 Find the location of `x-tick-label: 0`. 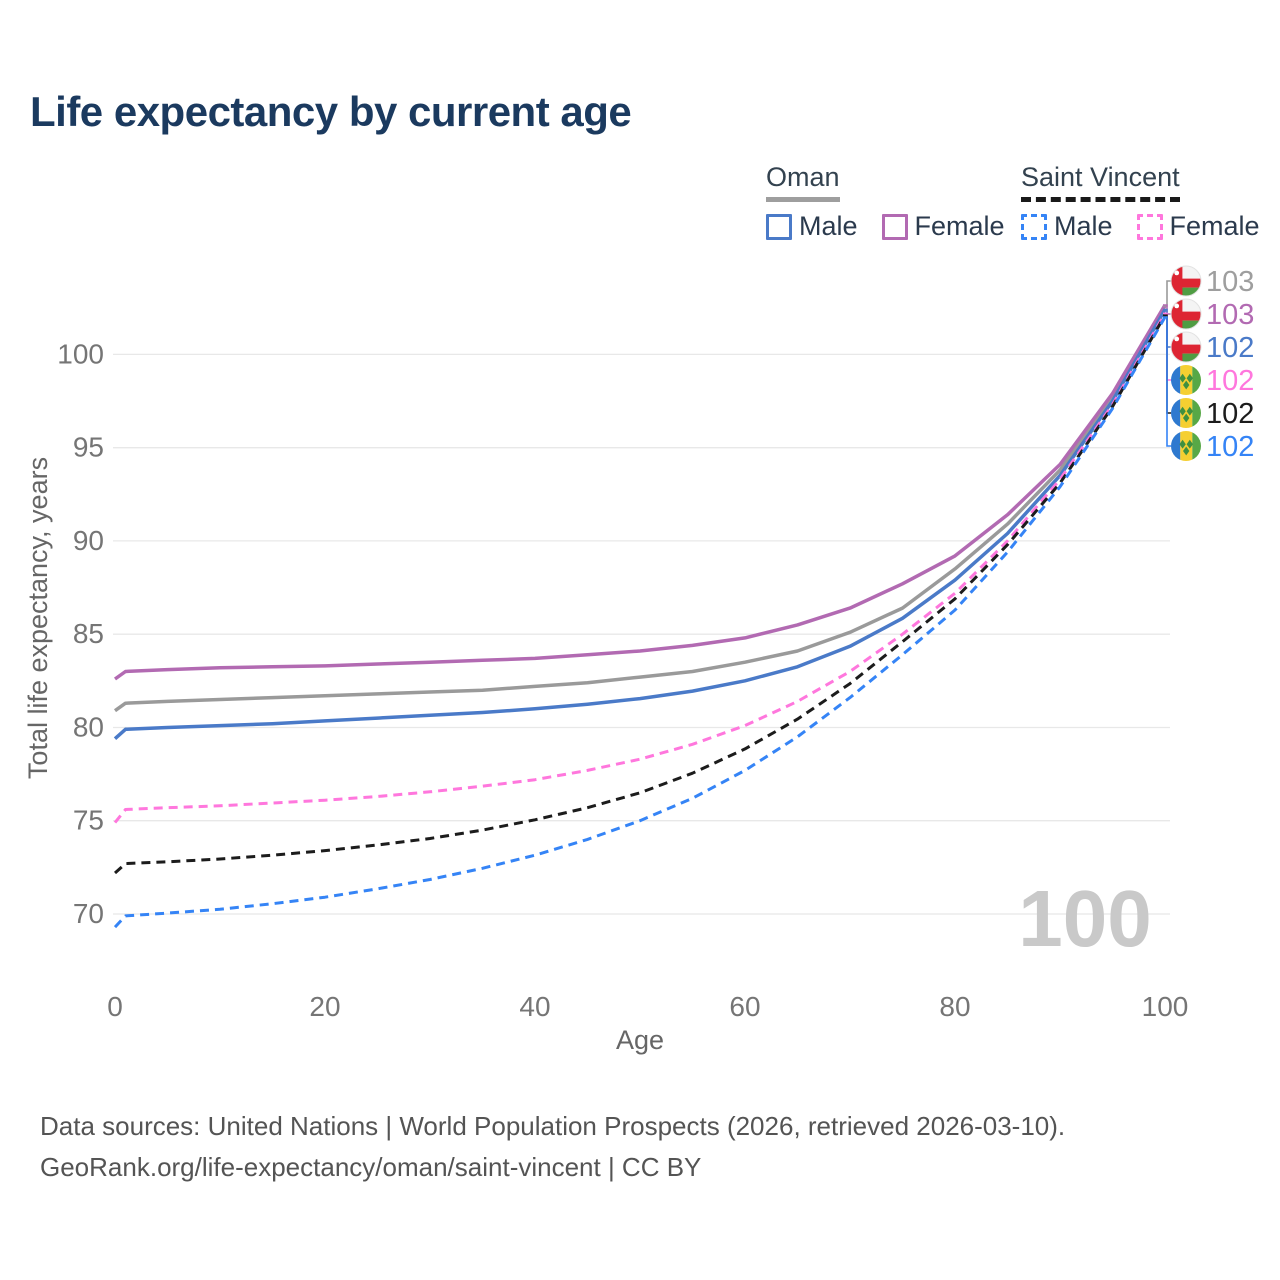

x-tick-label: 0 is located at coordinates (115, 1006).